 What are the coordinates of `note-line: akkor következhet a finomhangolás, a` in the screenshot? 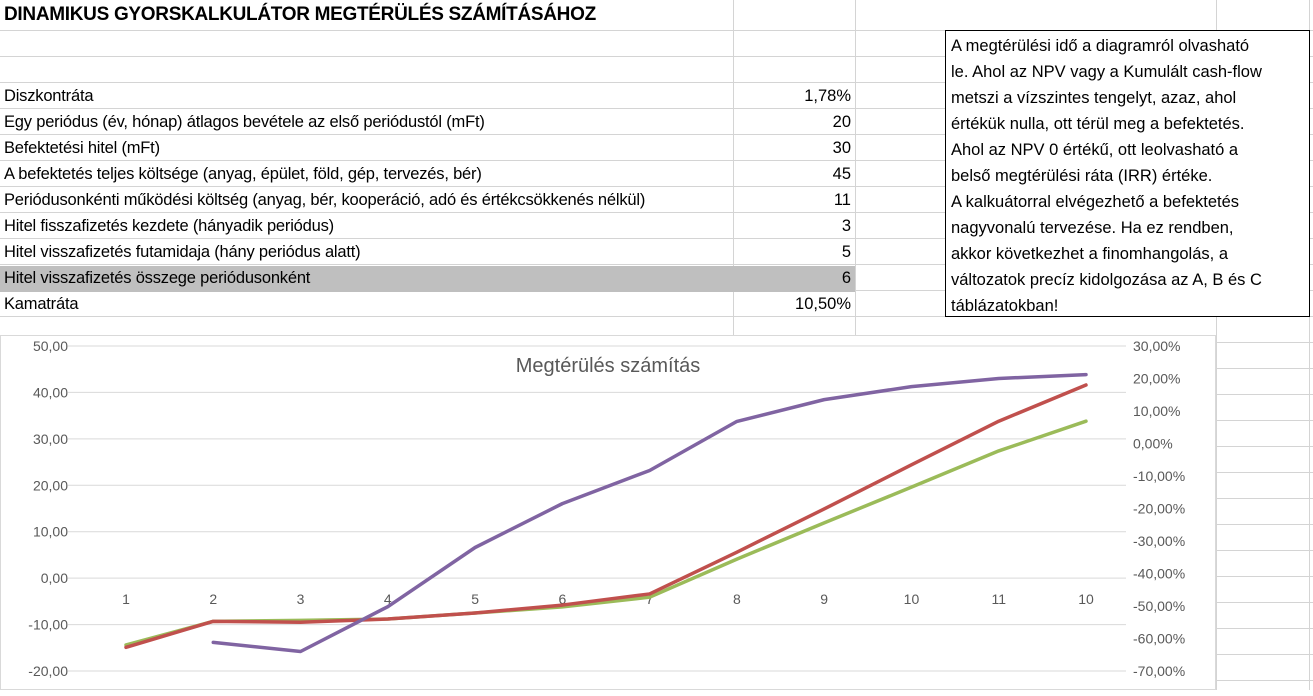 It's located at (1130, 254).